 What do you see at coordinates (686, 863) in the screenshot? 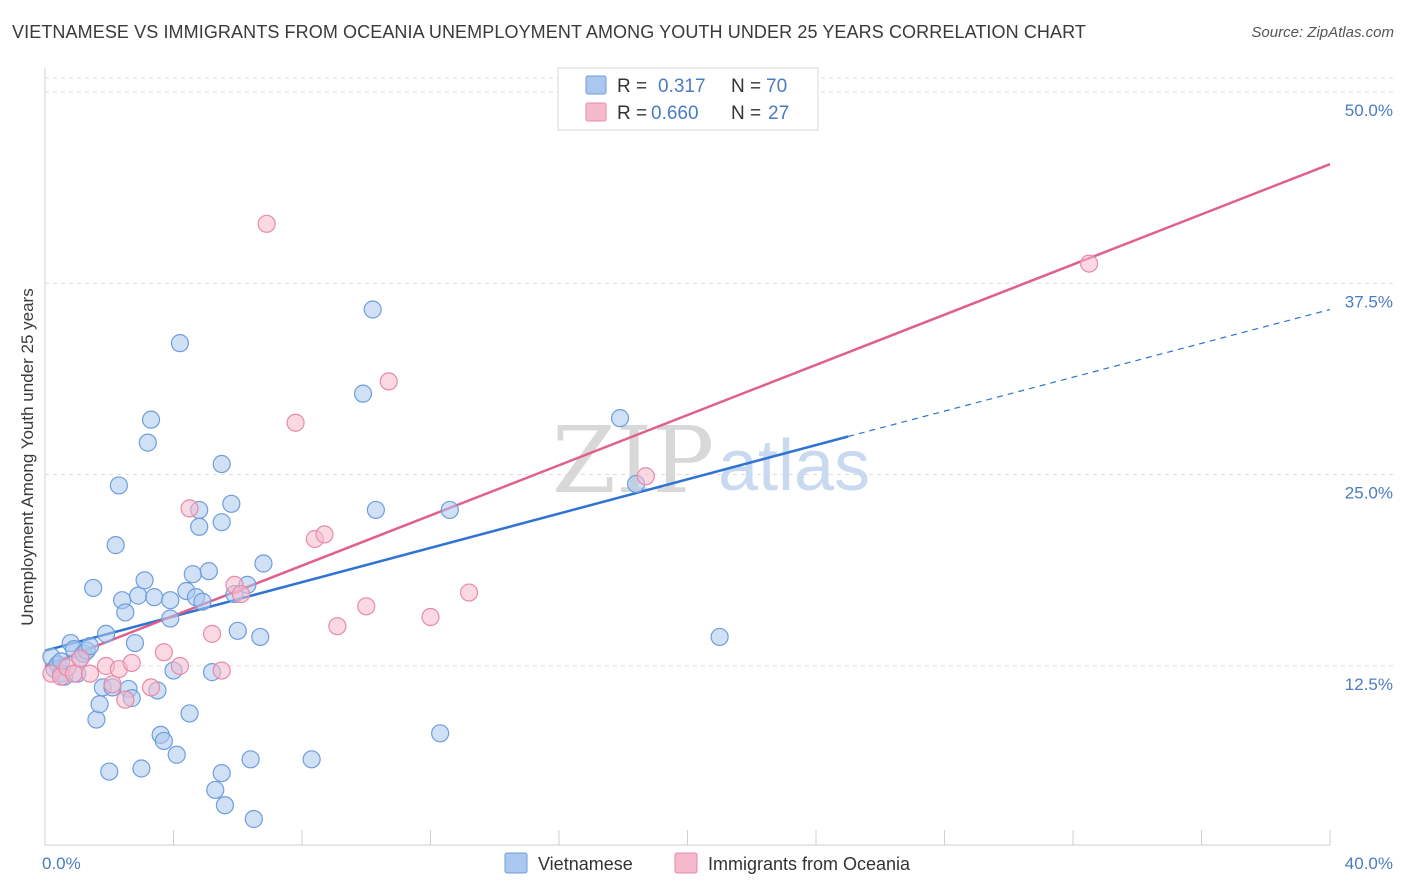
I see `bottom-legend-swatch-oceania` at bounding box center [686, 863].